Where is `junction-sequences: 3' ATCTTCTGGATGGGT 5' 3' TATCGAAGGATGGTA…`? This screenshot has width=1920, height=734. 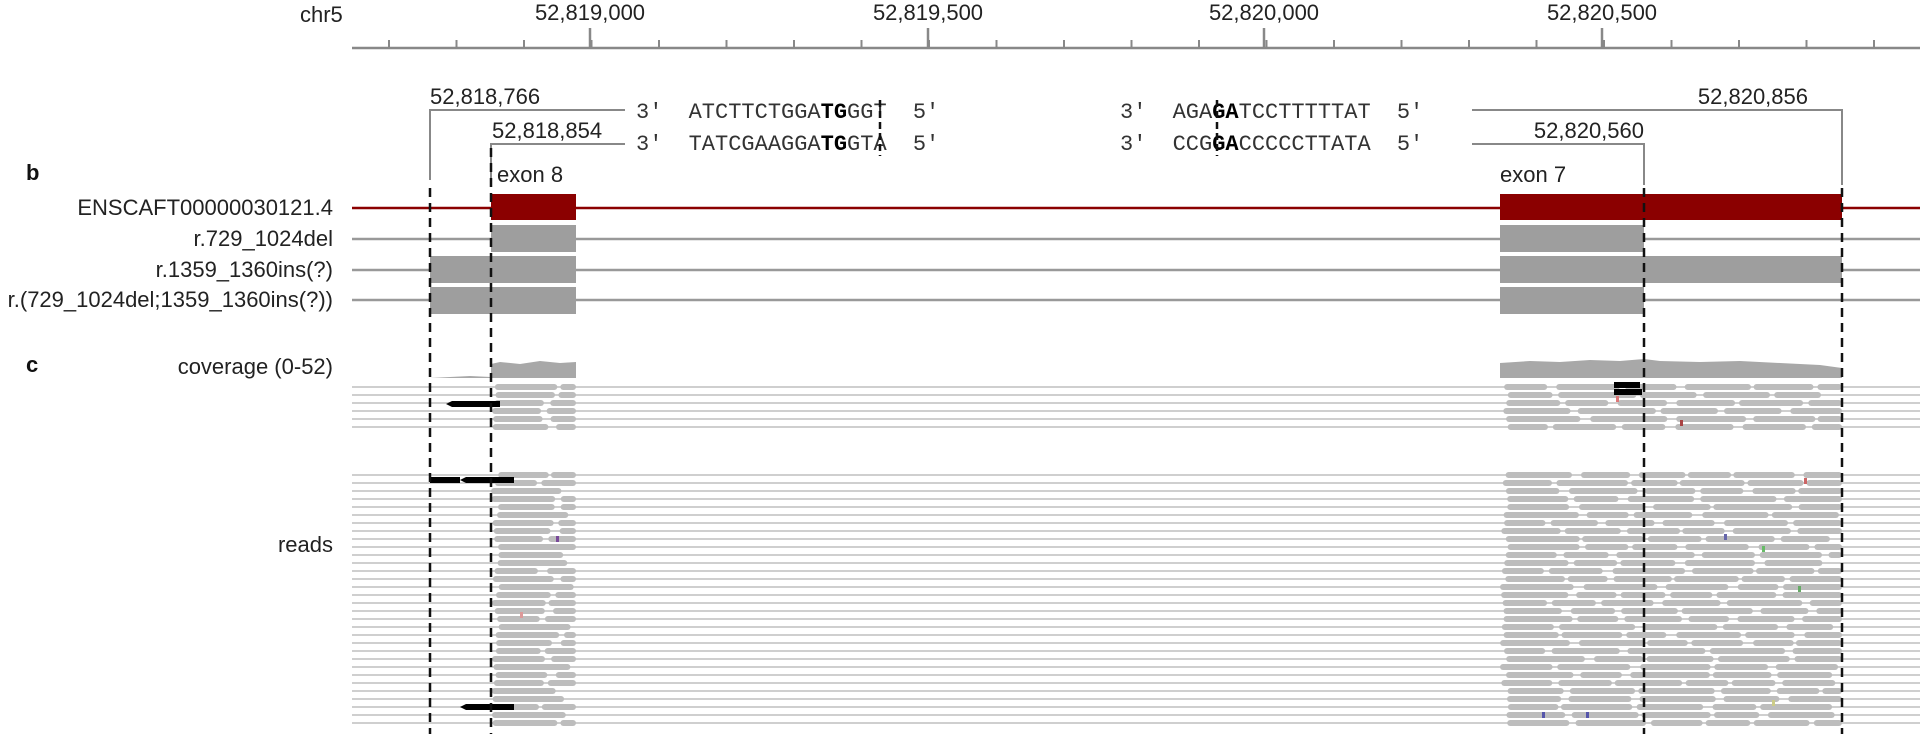 junction-sequences: 3' ATCTTCTGGATGGGT 5' 3' TATCGAAGGATGGTA… is located at coordinates (1029, 128).